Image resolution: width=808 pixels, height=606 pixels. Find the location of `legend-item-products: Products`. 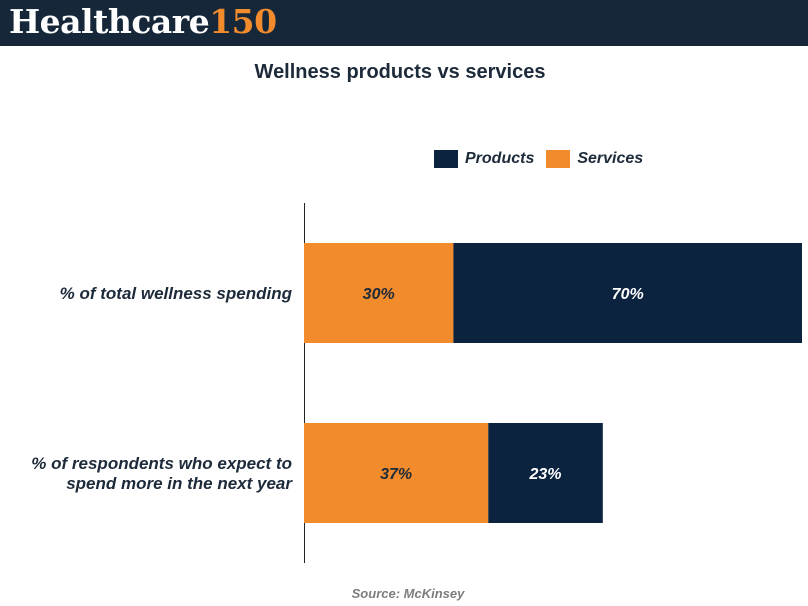

legend-item-products: Products is located at coordinates (484, 159).